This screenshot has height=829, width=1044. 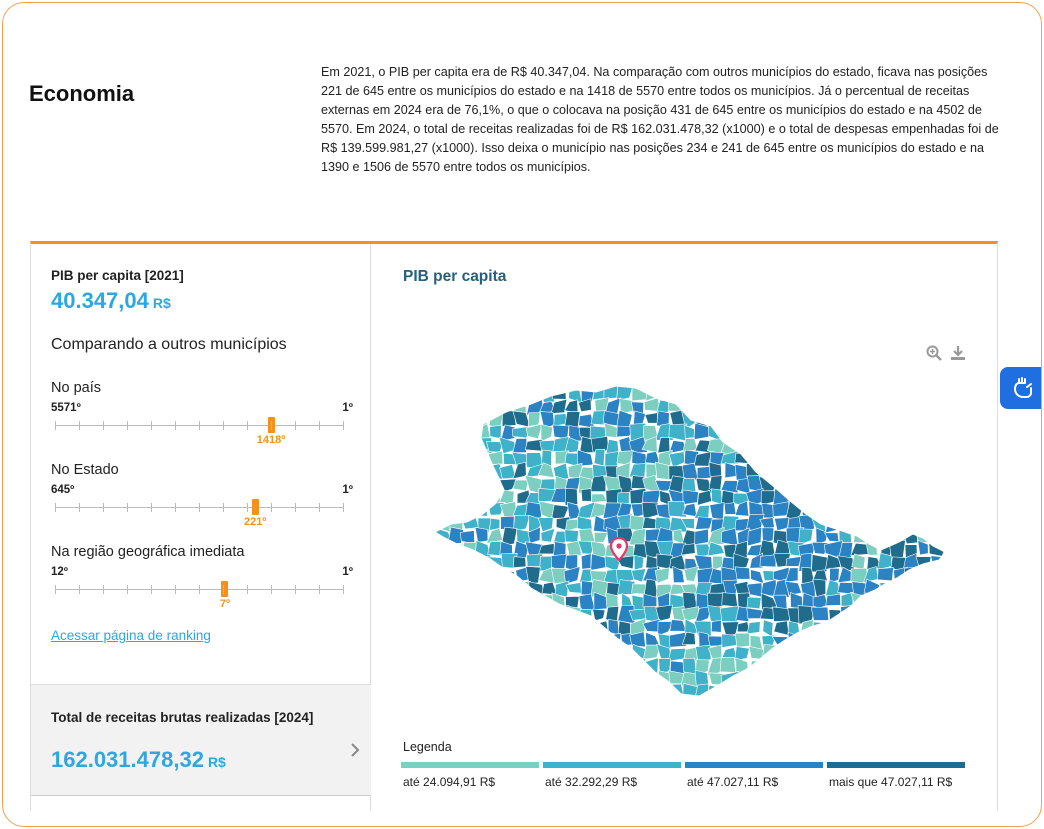 What do you see at coordinates (1020, 388) in the screenshot?
I see `accessibility-button` at bounding box center [1020, 388].